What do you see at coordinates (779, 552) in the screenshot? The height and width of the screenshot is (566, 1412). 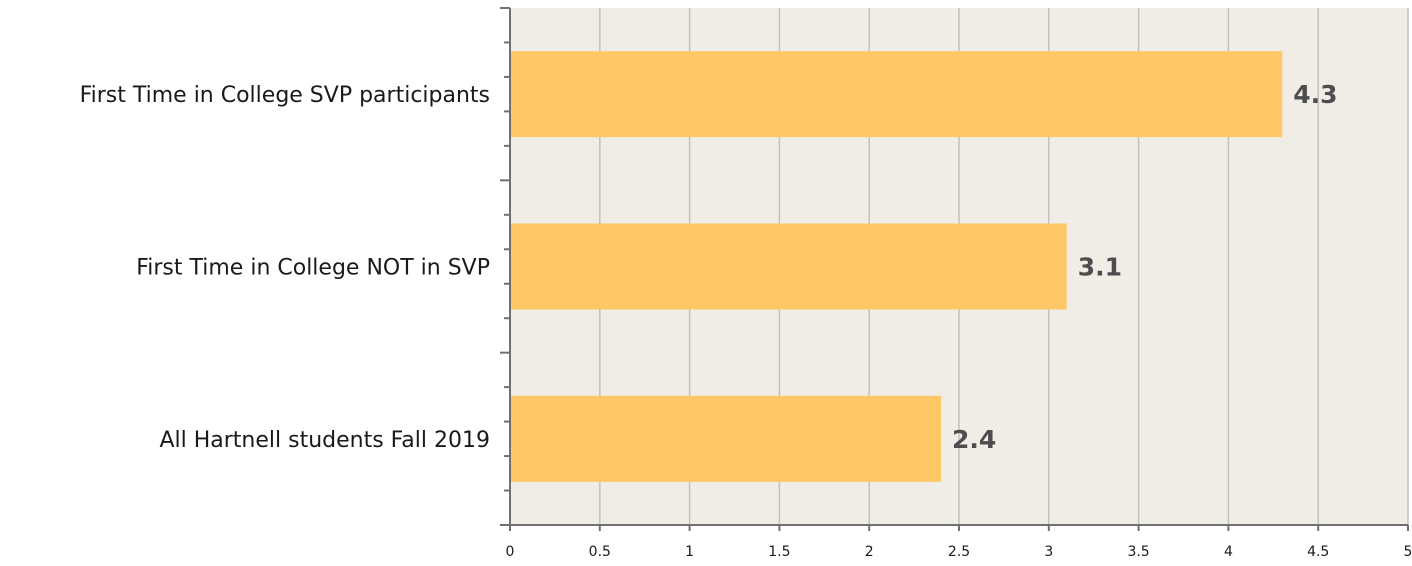 I see `x-tick-label: 1.5` at bounding box center [779, 552].